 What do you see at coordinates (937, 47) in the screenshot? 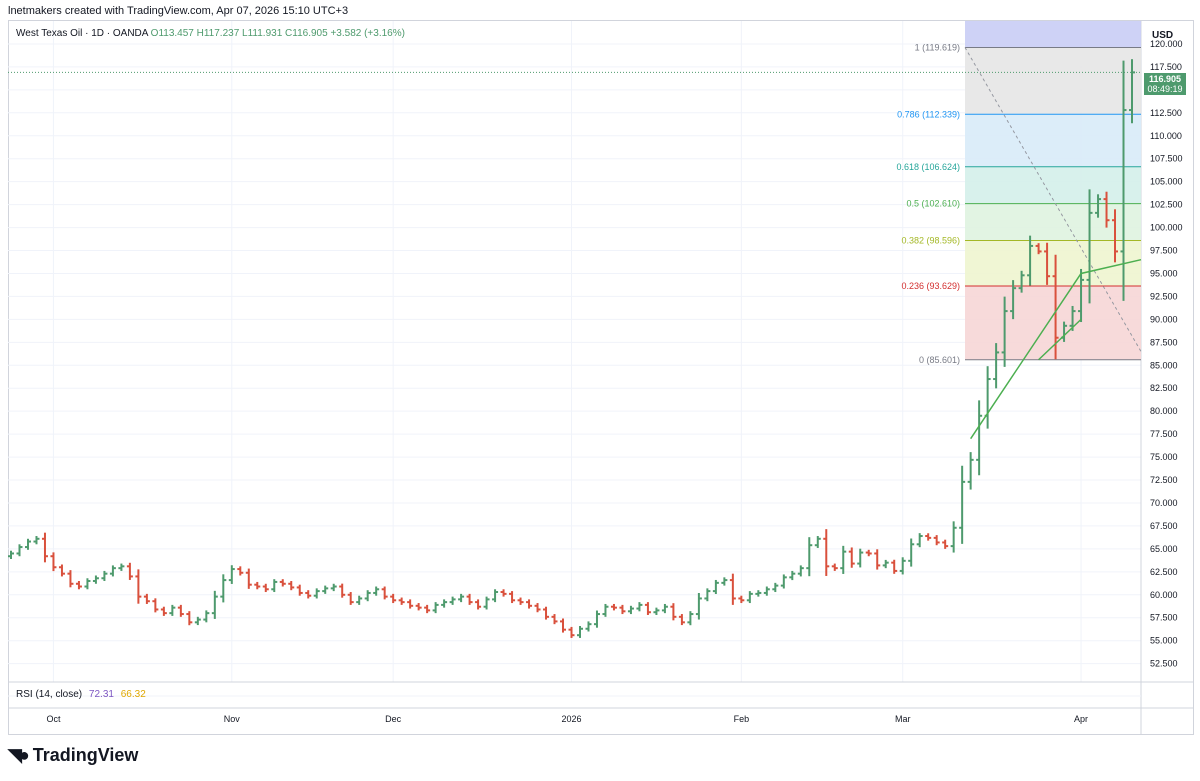
I see `fib-level-label: 1 (119.619)` at bounding box center [937, 47].